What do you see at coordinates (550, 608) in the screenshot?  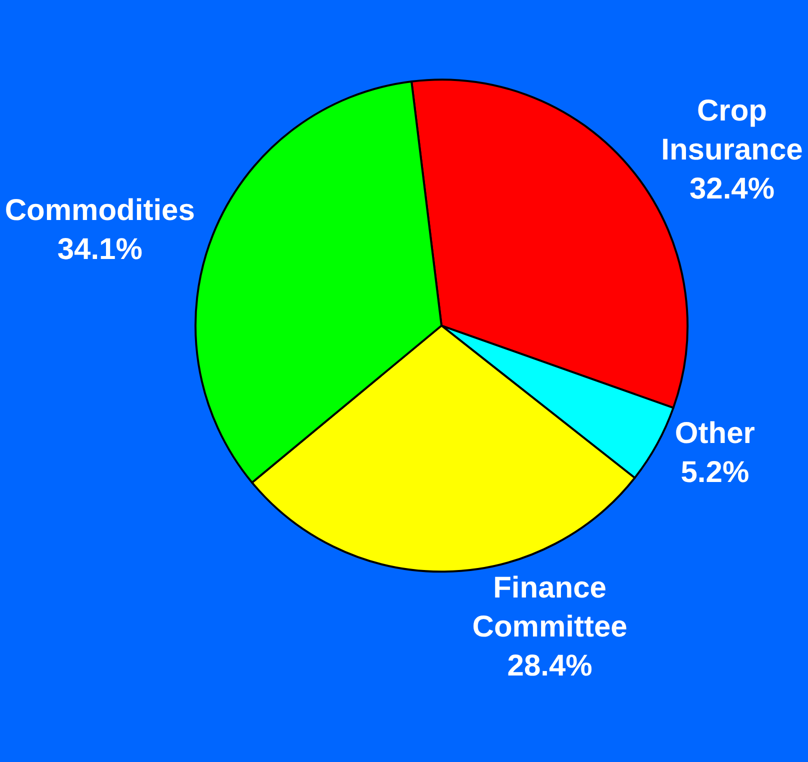 I see `slice-label: Finance Committee` at bounding box center [550, 608].